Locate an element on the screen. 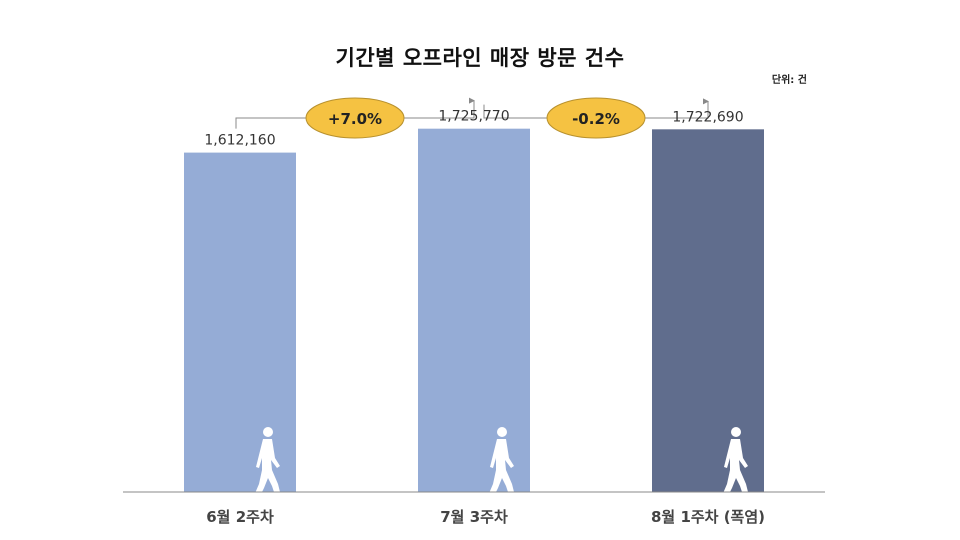  change-badge-label-2: -0.2% is located at coordinates (596, 119).